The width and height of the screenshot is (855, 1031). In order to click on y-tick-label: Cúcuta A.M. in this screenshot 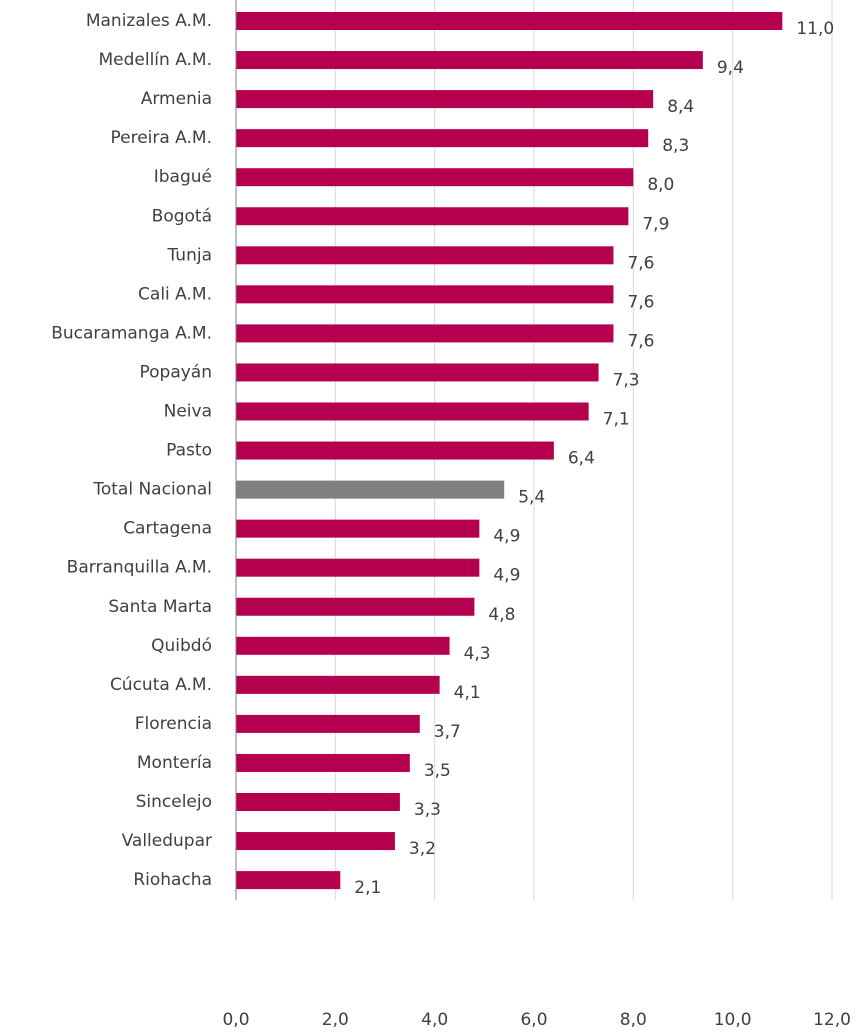, I will do `click(161, 685)`.